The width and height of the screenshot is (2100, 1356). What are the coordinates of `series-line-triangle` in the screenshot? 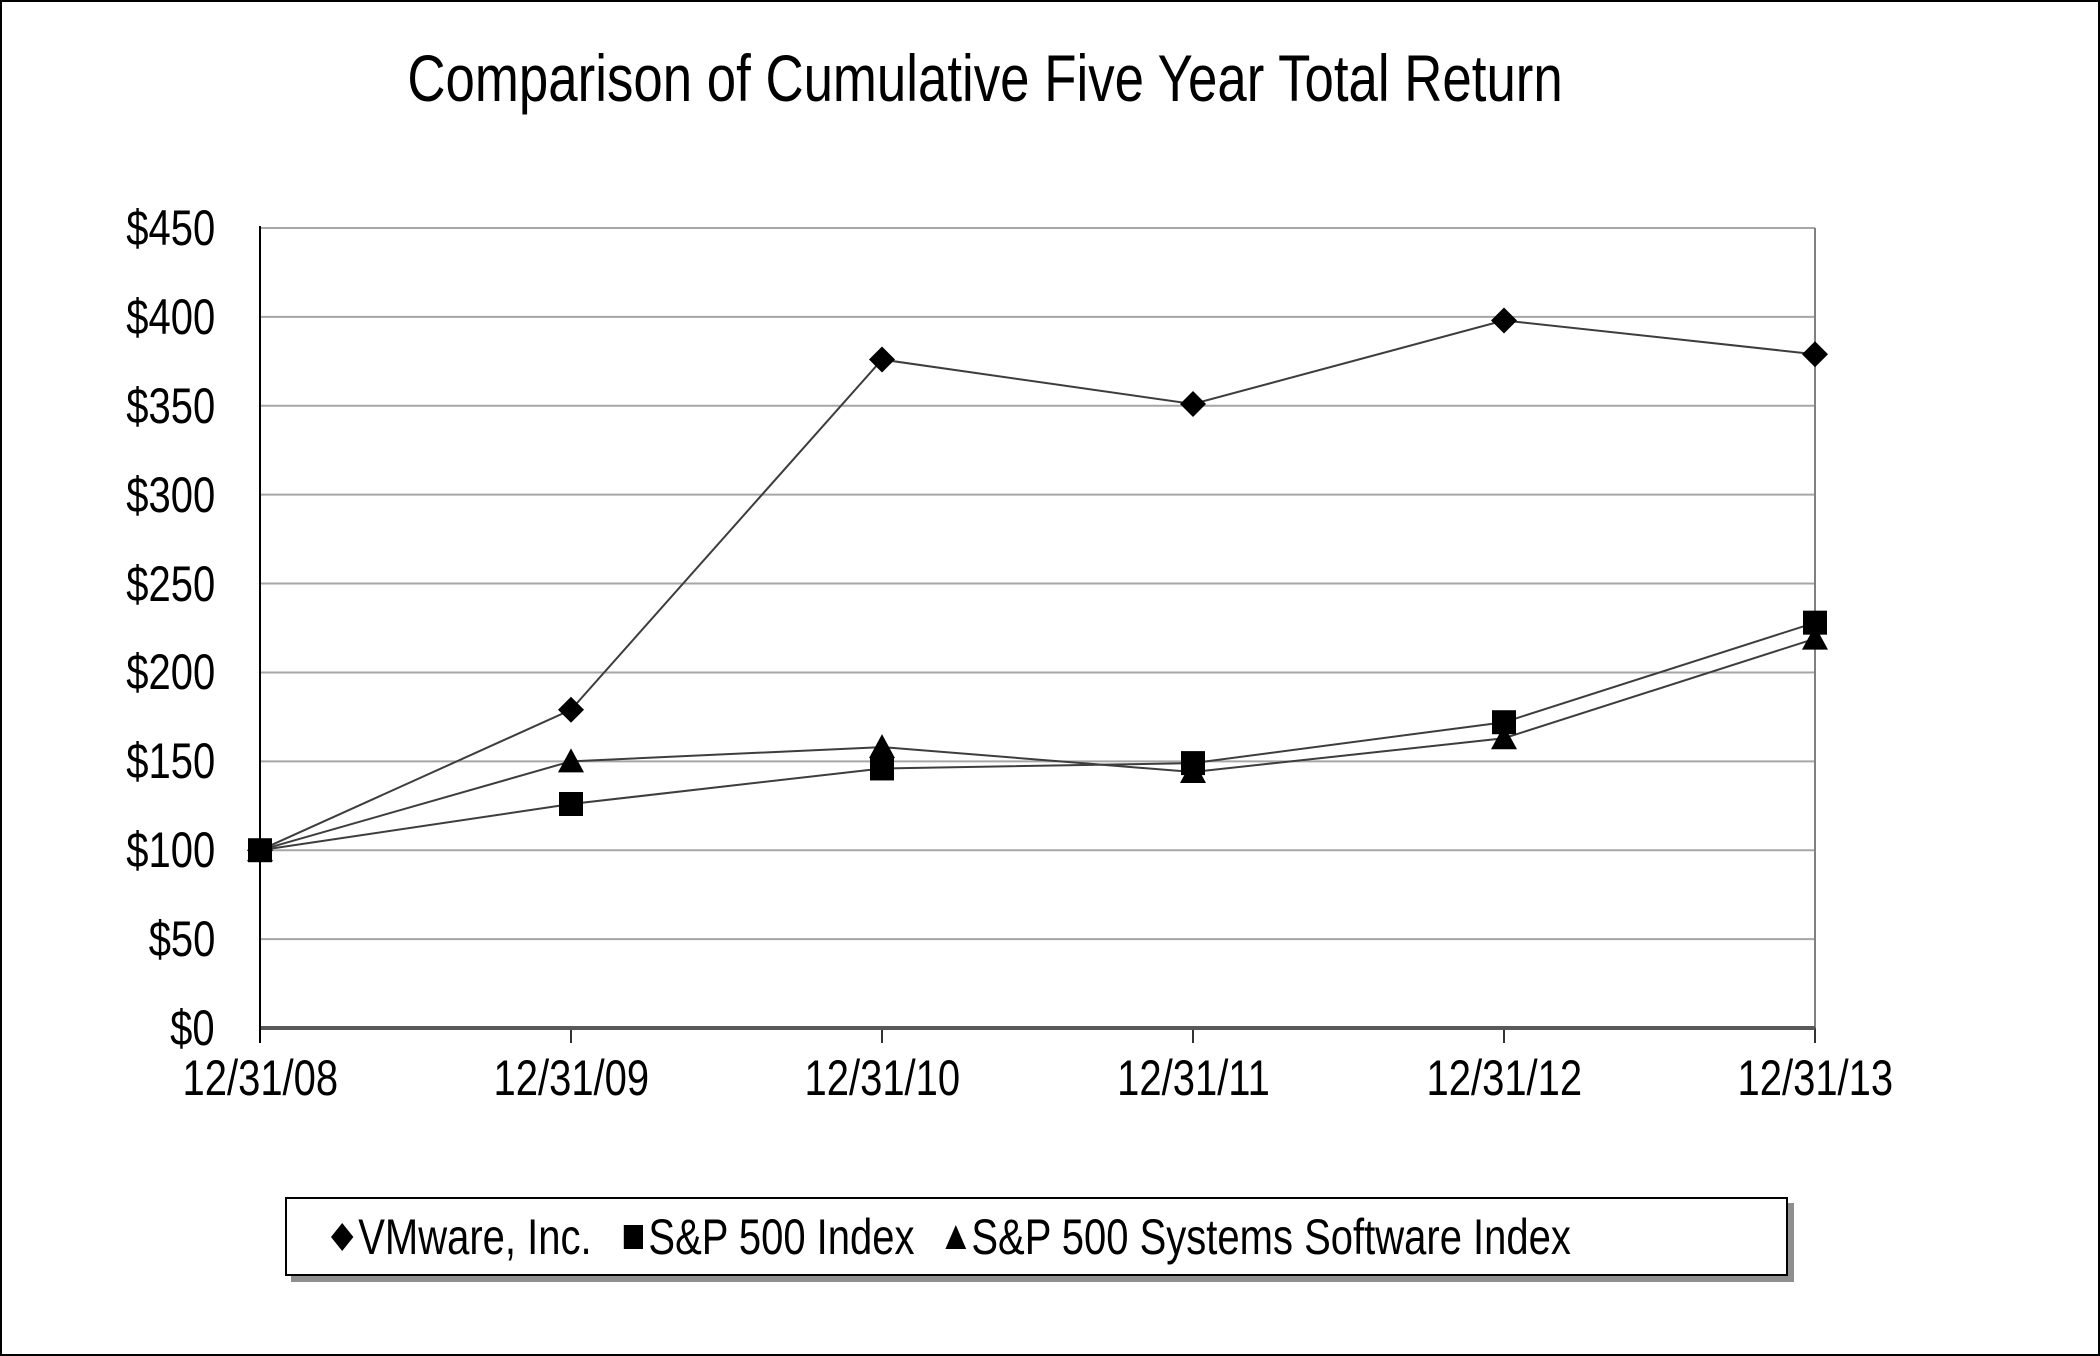 It's located at (1037, 744).